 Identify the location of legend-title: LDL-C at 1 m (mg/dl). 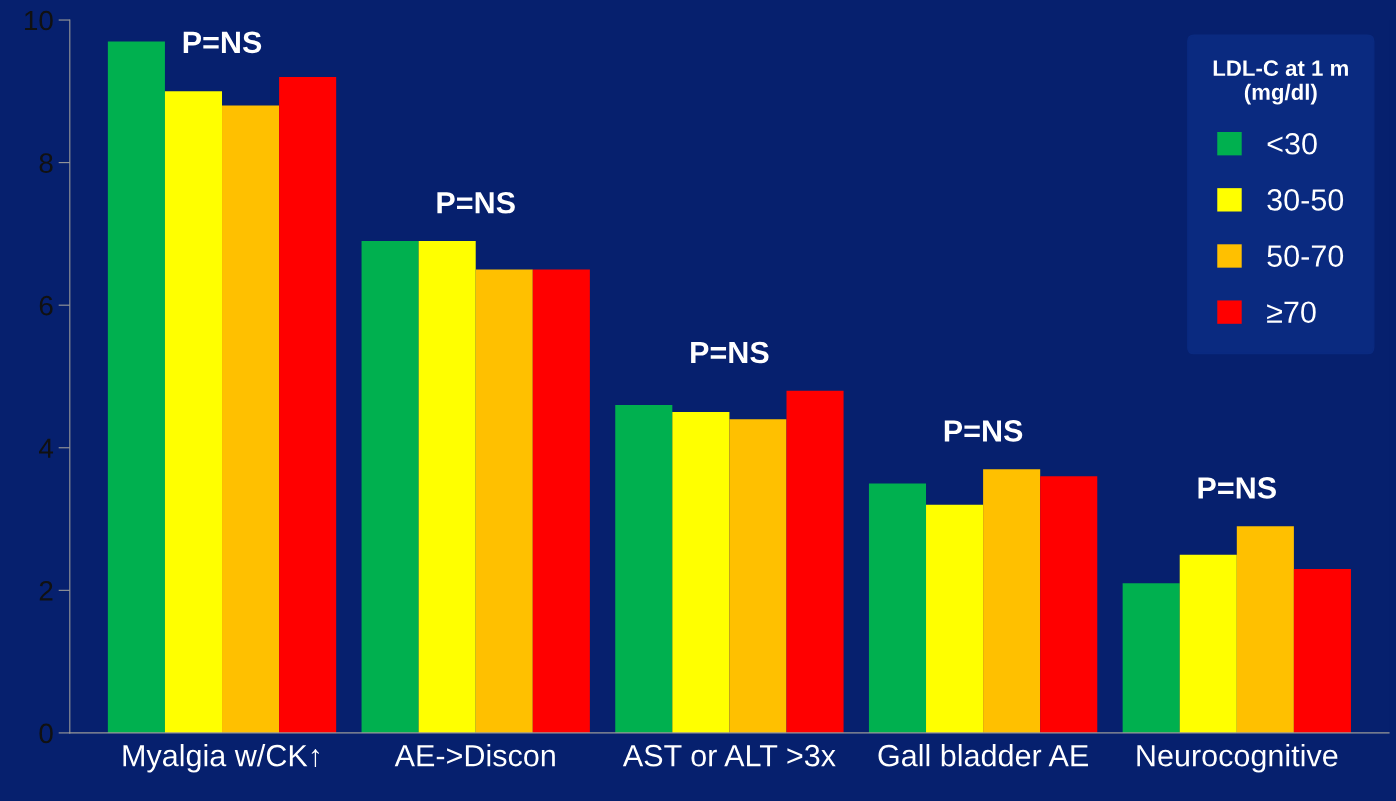
(1280, 82).